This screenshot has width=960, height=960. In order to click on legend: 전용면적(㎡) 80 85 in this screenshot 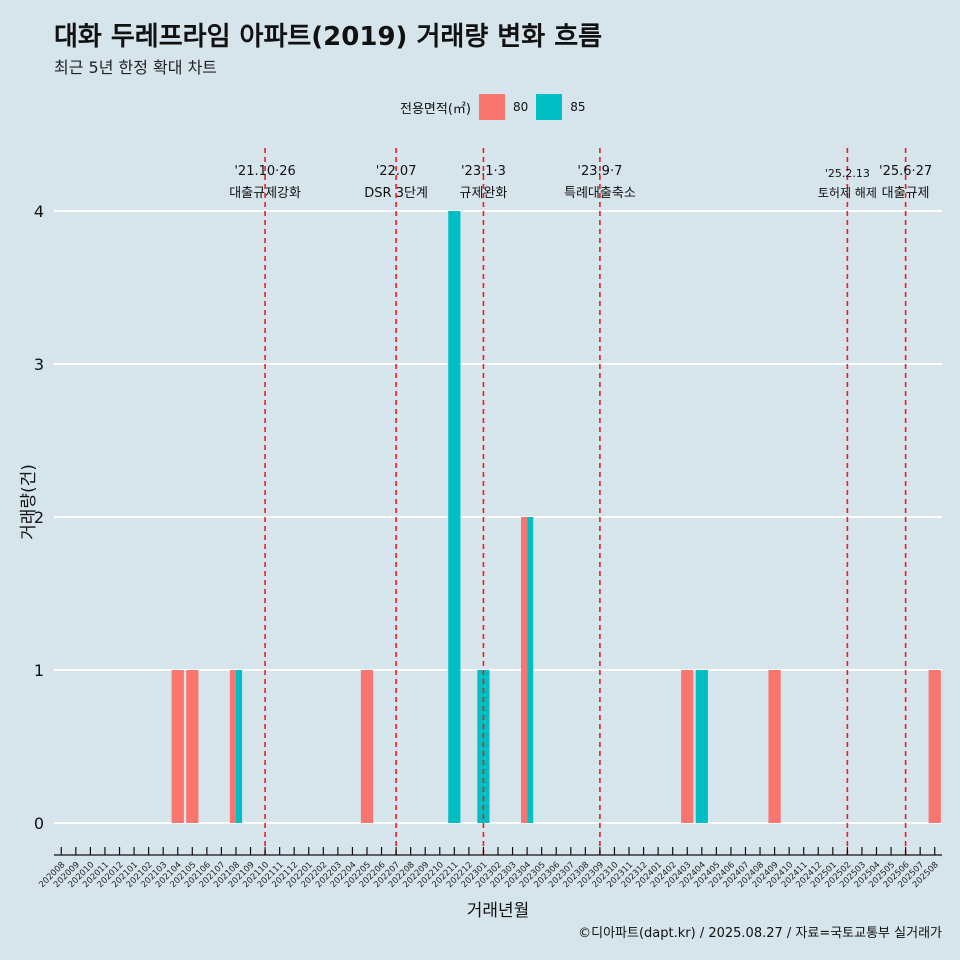, I will do `click(497, 107)`.